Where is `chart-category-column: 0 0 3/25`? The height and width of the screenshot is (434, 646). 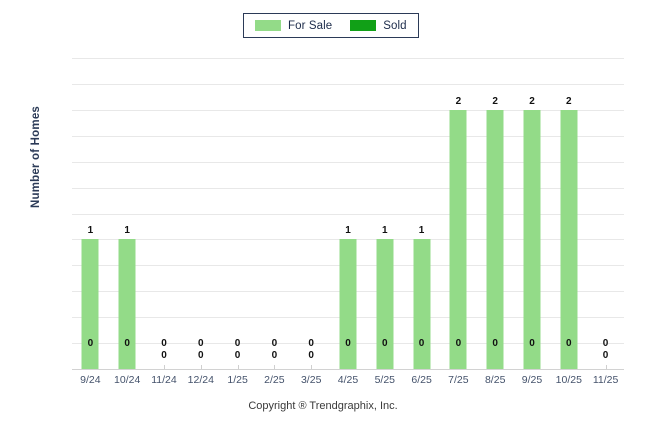
chart-category-column: 0 0 3/25 is located at coordinates (311, 222).